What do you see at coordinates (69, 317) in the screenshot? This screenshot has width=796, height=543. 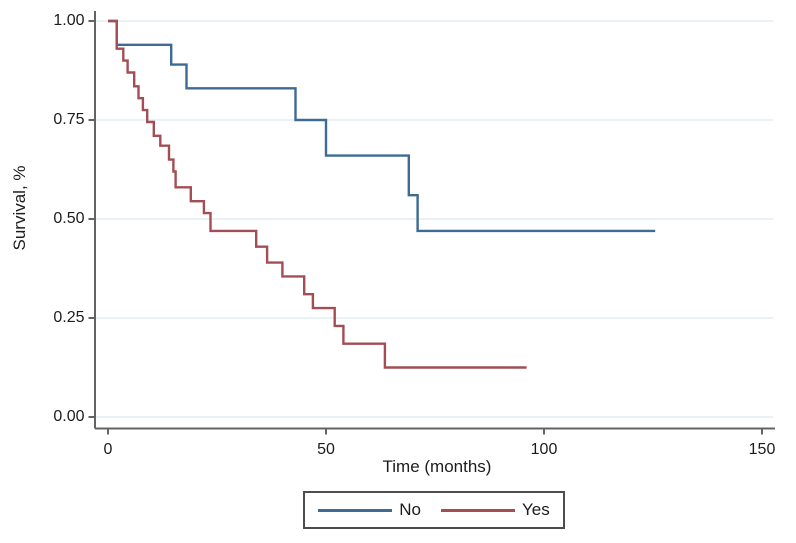 I see `y-tick-label: 0.25` at bounding box center [69, 317].